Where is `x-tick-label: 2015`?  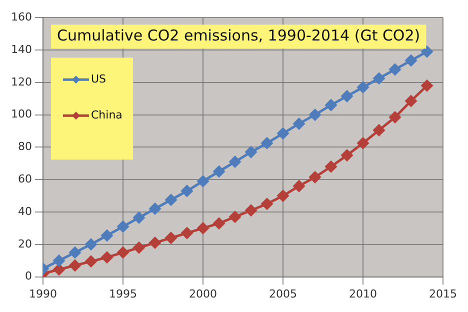 x-tick-label: 2015 is located at coordinates (443, 293).